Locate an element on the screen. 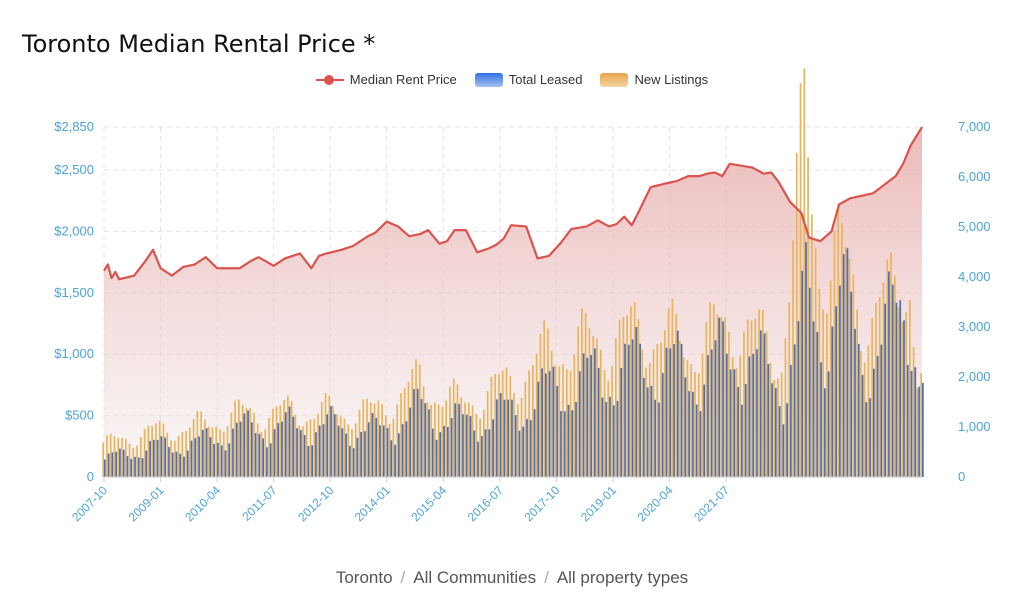 This screenshot has width=1024, height=602. breadcrumb-property: All property types is located at coordinates (622, 577).